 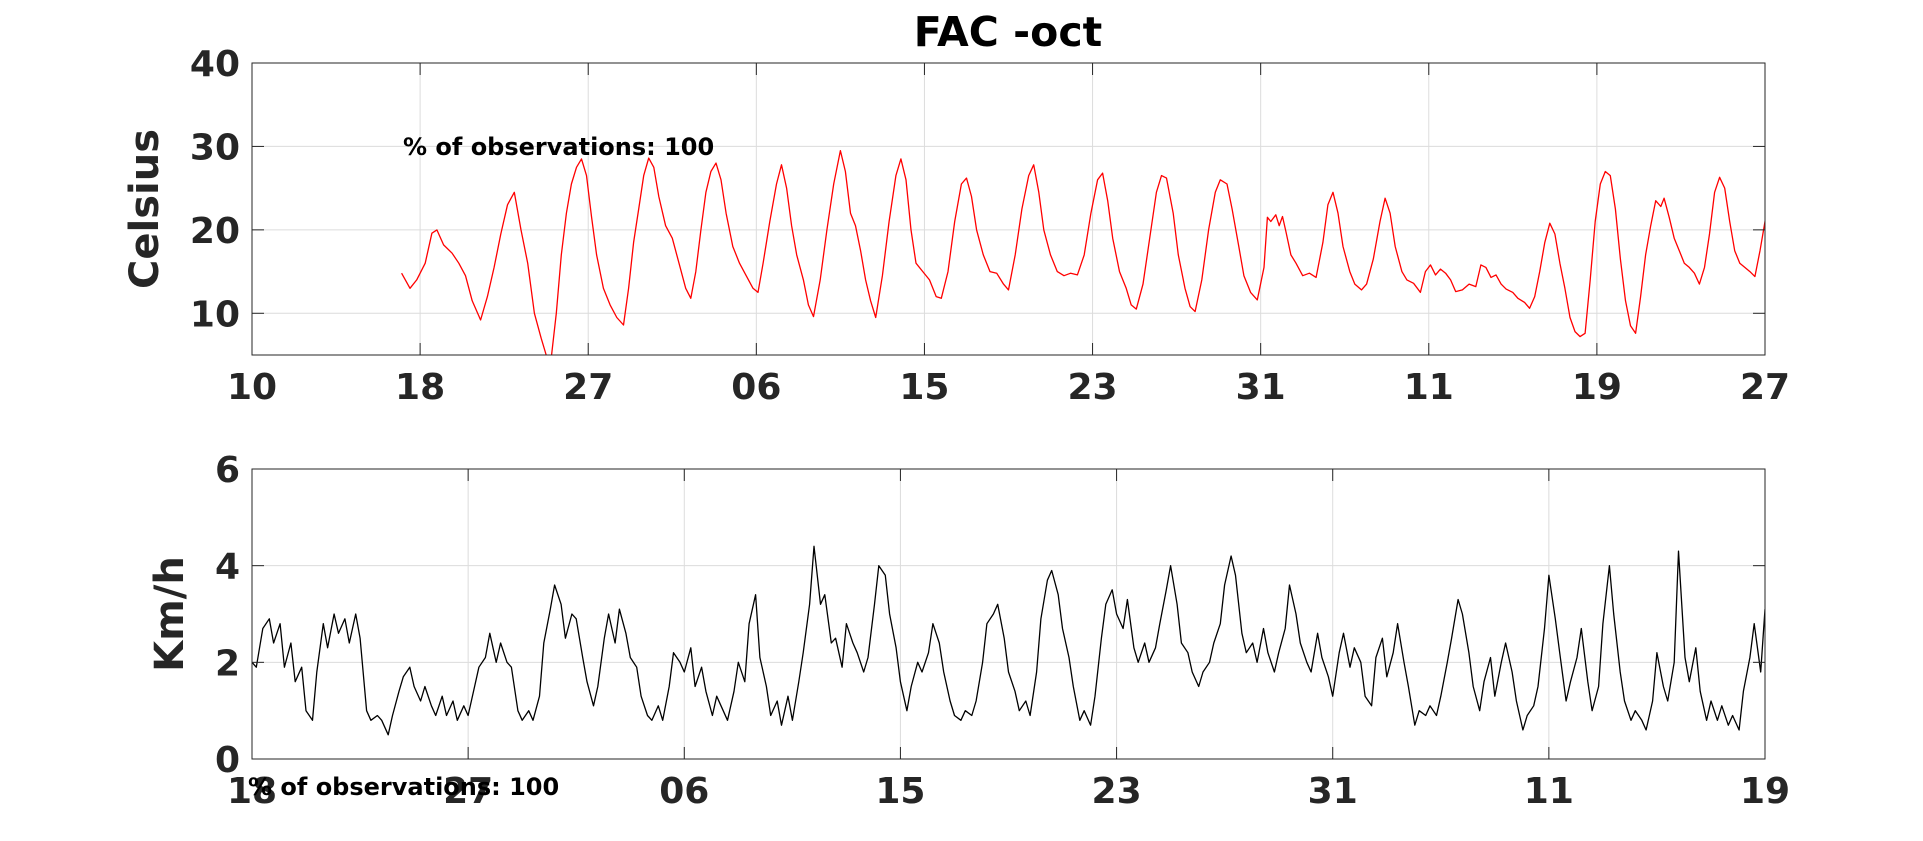 What do you see at coordinates (145, 209) in the screenshot?
I see `temp-y-axis-title: Celsius` at bounding box center [145, 209].